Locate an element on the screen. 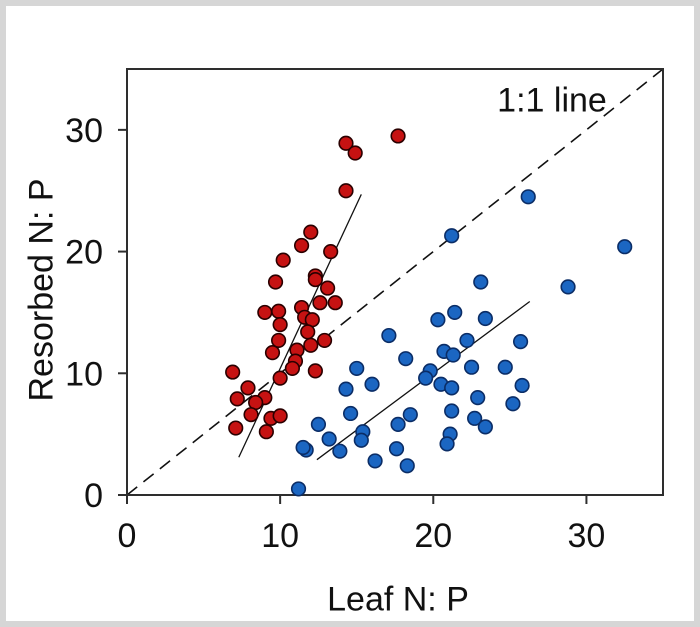 This screenshot has height=627, width=700. y-tick-label: 10 is located at coordinates (84, 374).